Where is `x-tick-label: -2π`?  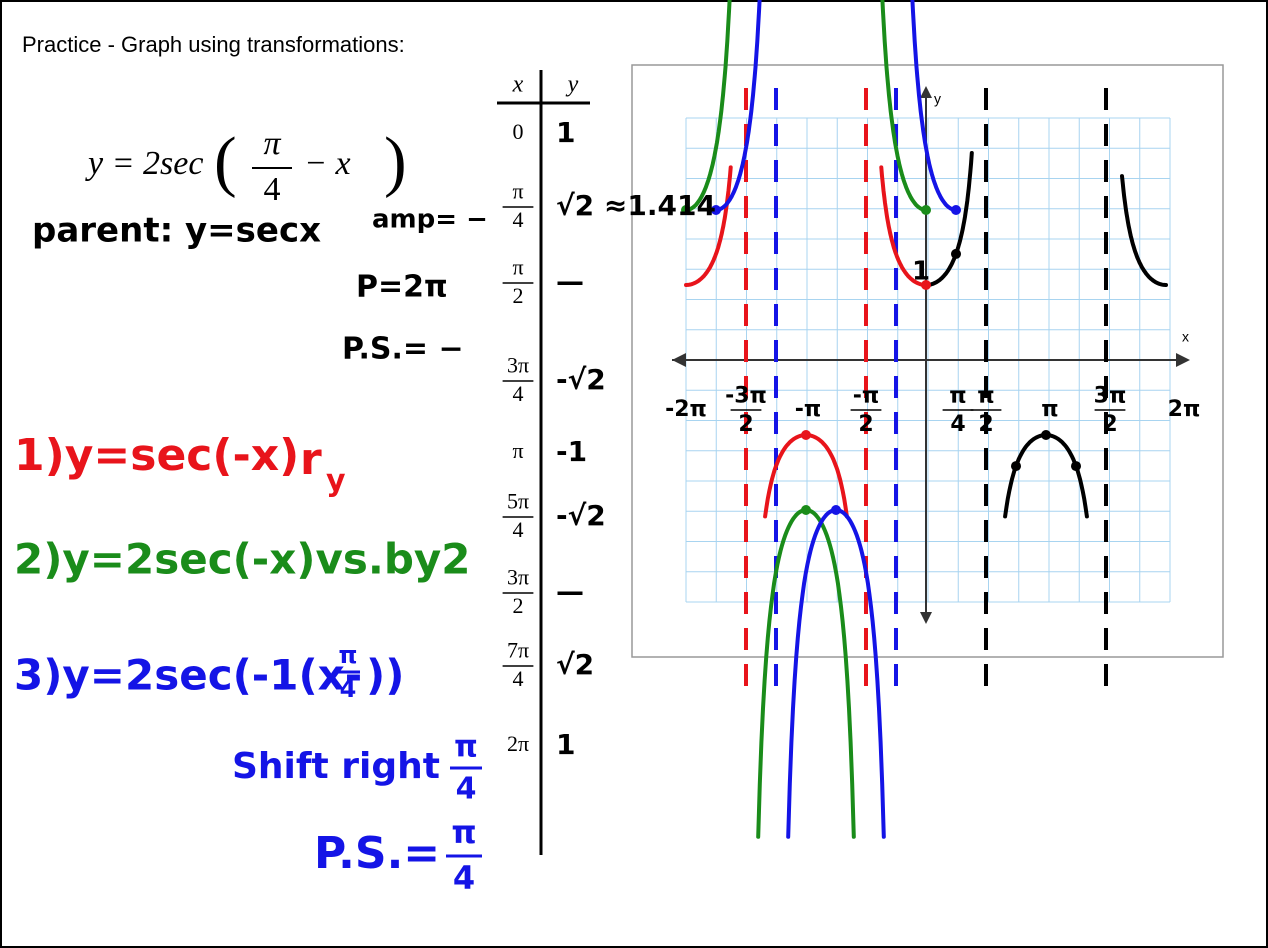
x-tick-label: -2π is located at coordinates (686, 409).